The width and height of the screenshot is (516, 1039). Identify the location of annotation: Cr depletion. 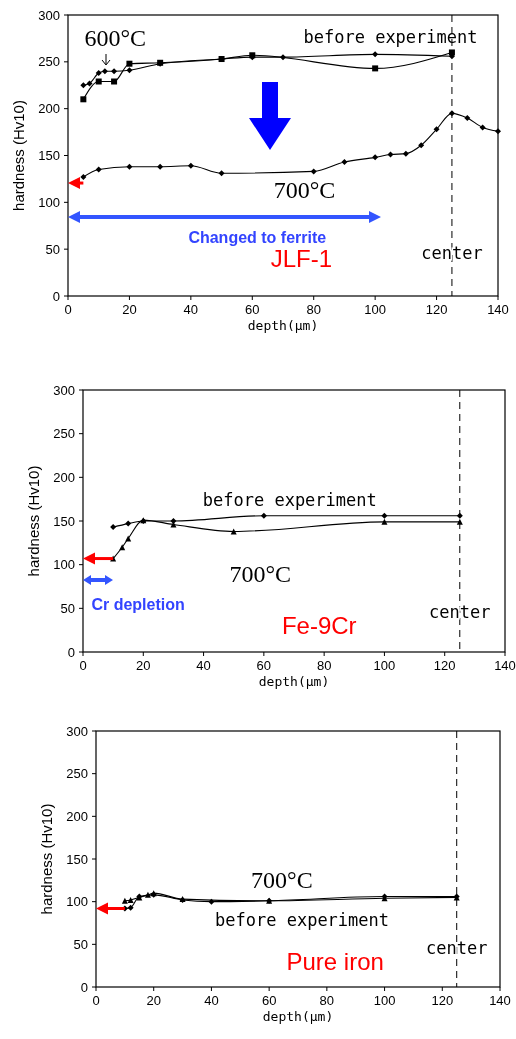
(138, 605).